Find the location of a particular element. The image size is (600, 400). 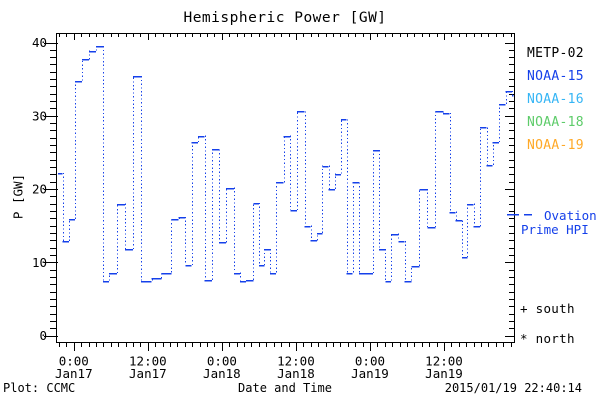

svg-text: 0 is located at coordinates (43, 335).